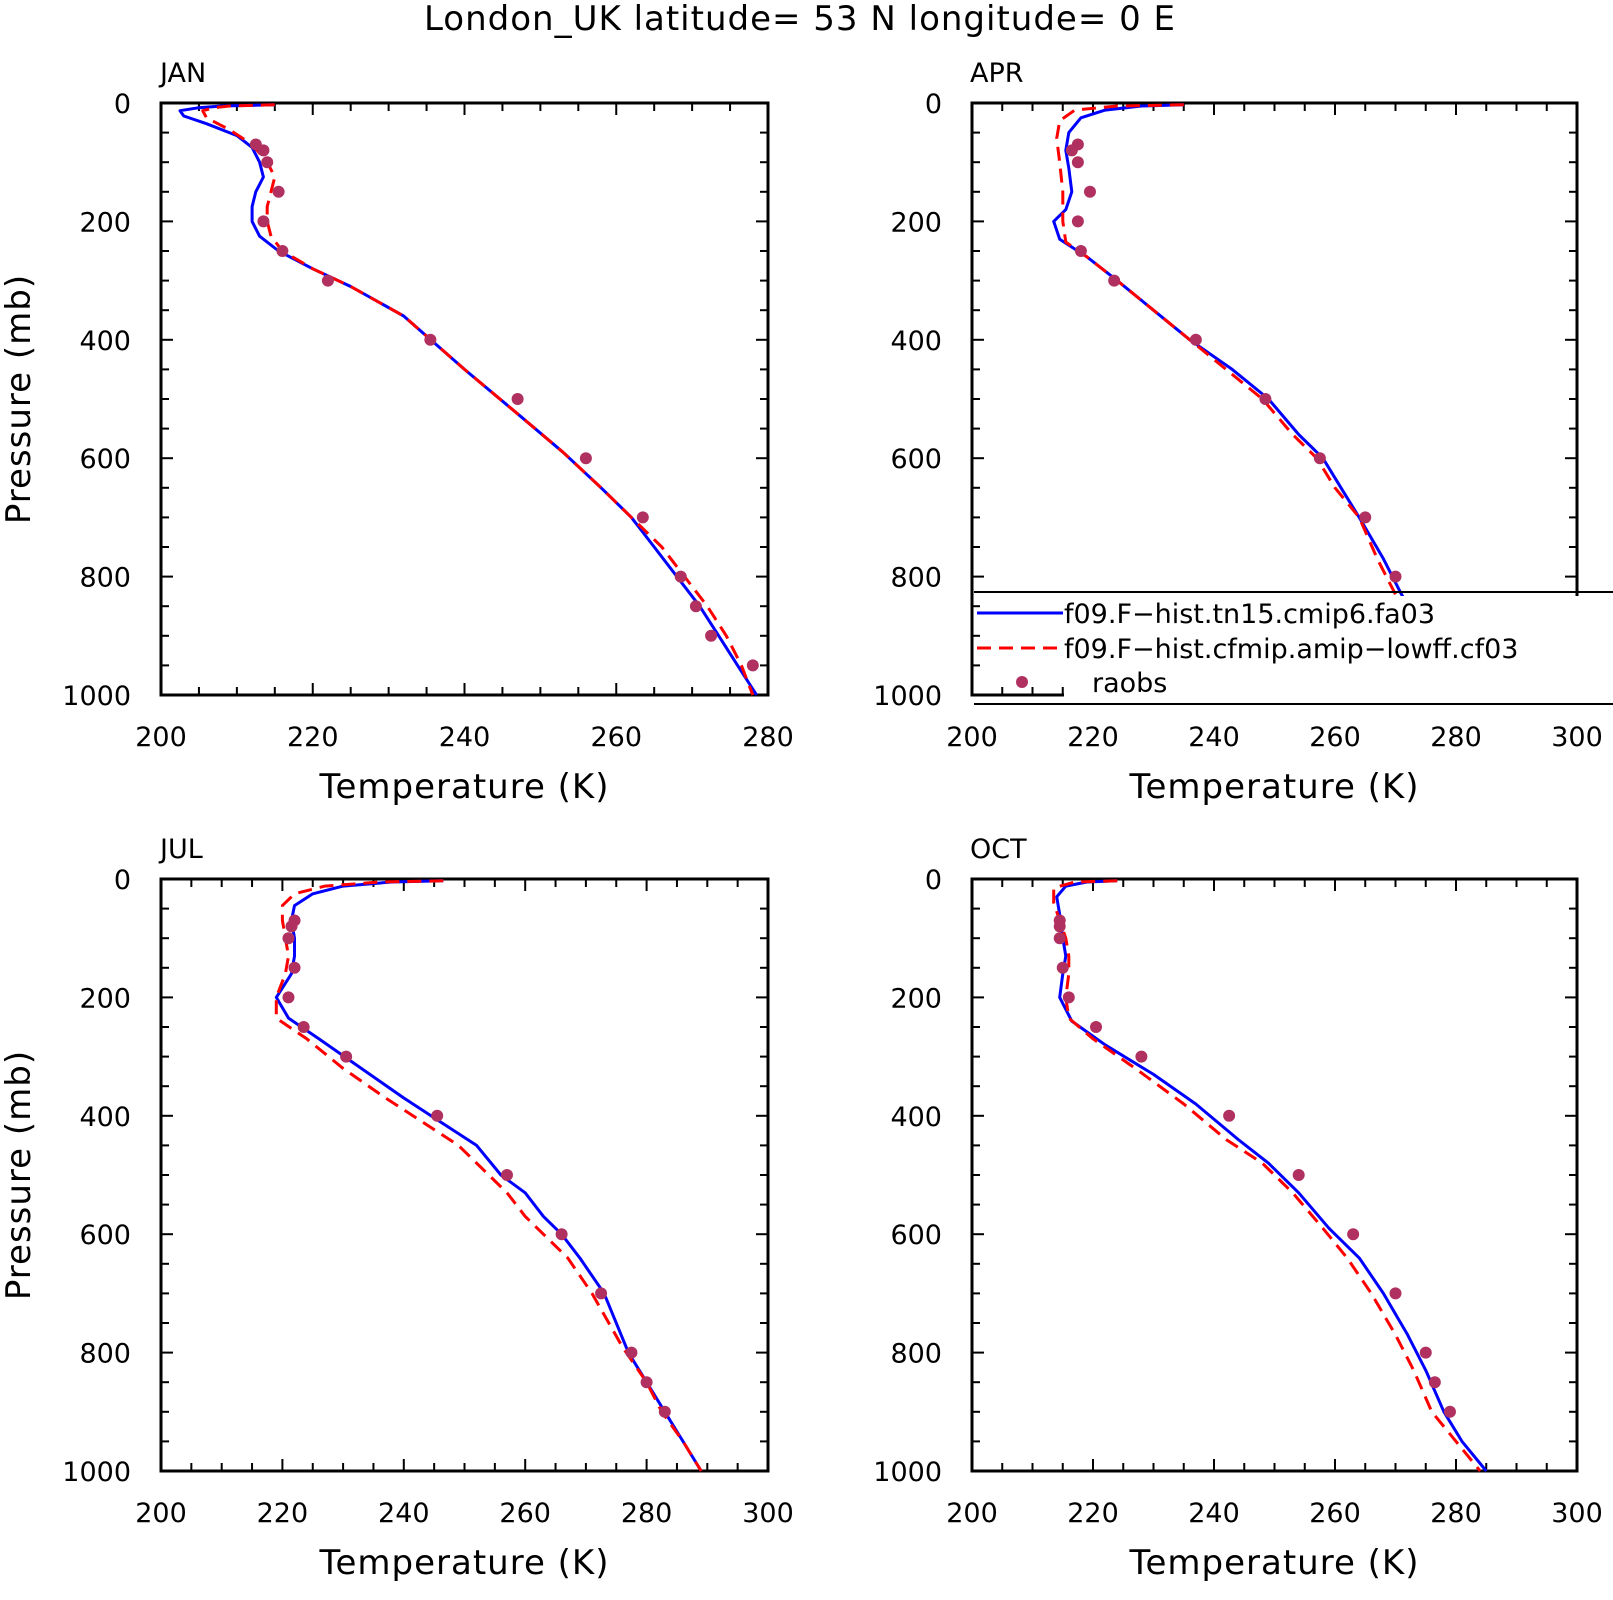 This screenshot has width=1613, height=1600. What do you see at coordinates (997, 73) in the screenshot?
I see `panel-label: APR` at bounding box center [997, 73].